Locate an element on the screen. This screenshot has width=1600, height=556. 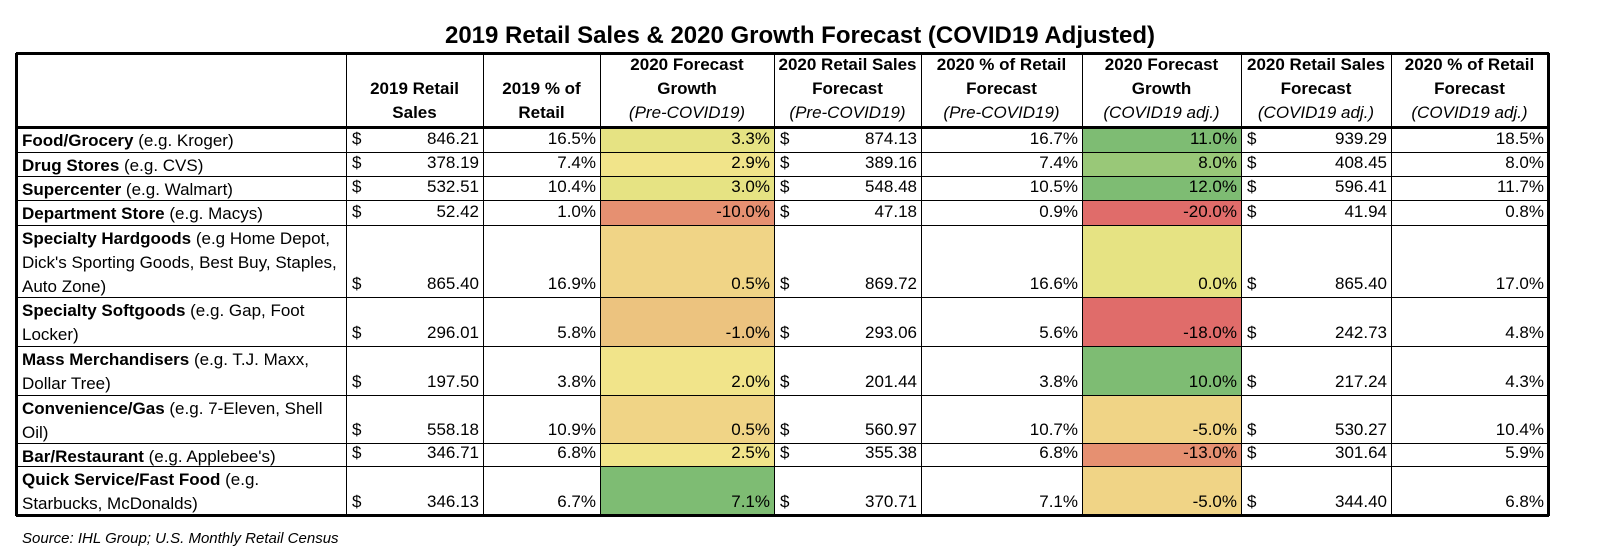
value: 52.42 is located at coordinates (457, 211).